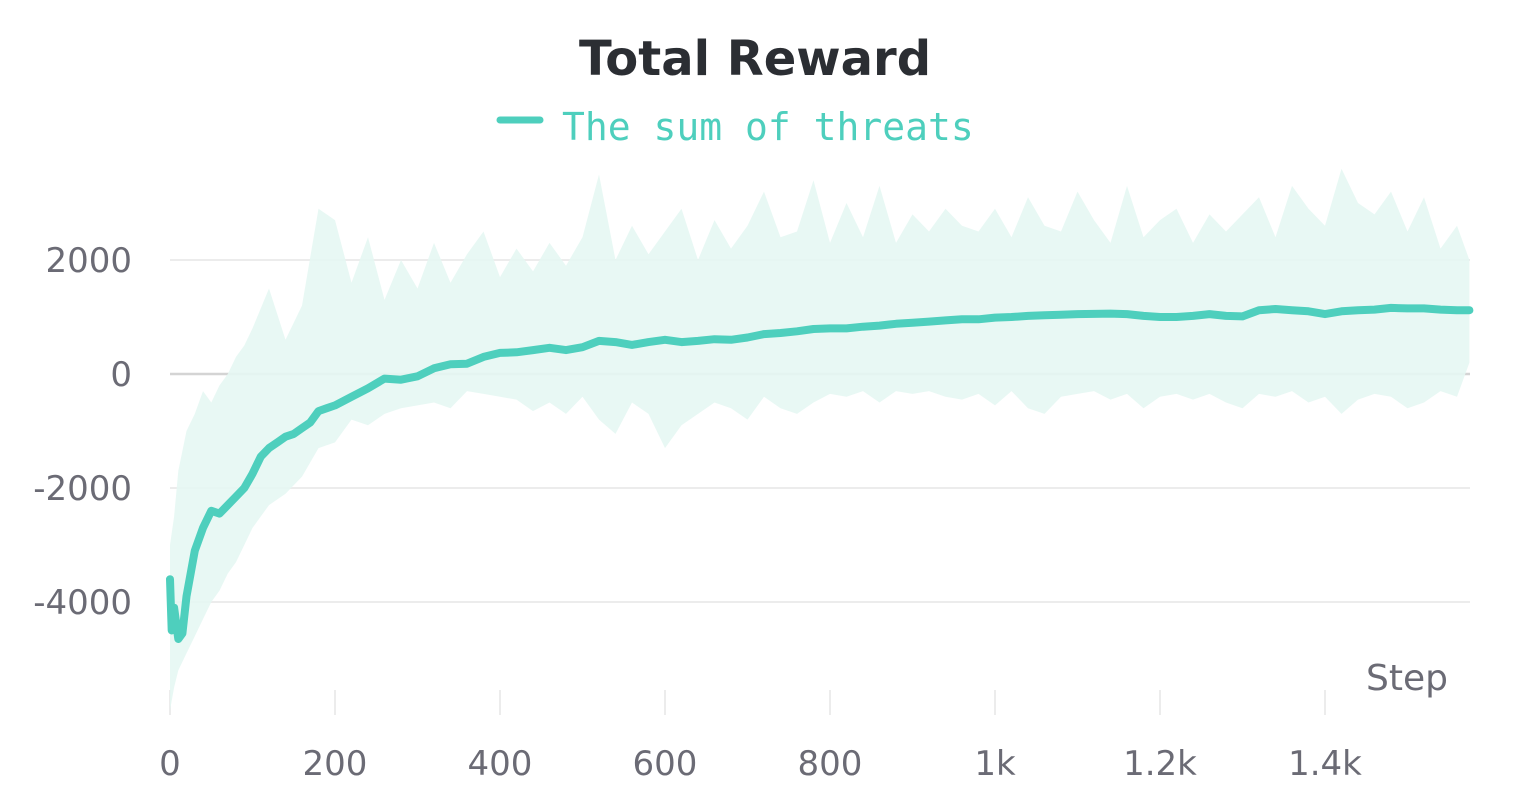 The width and height of the screenshot is (1521, 810). What do you see at coordinates (82, 489) in the screenshot?
I see `y-tick-label: -2000` at bounding box center [82, 489].